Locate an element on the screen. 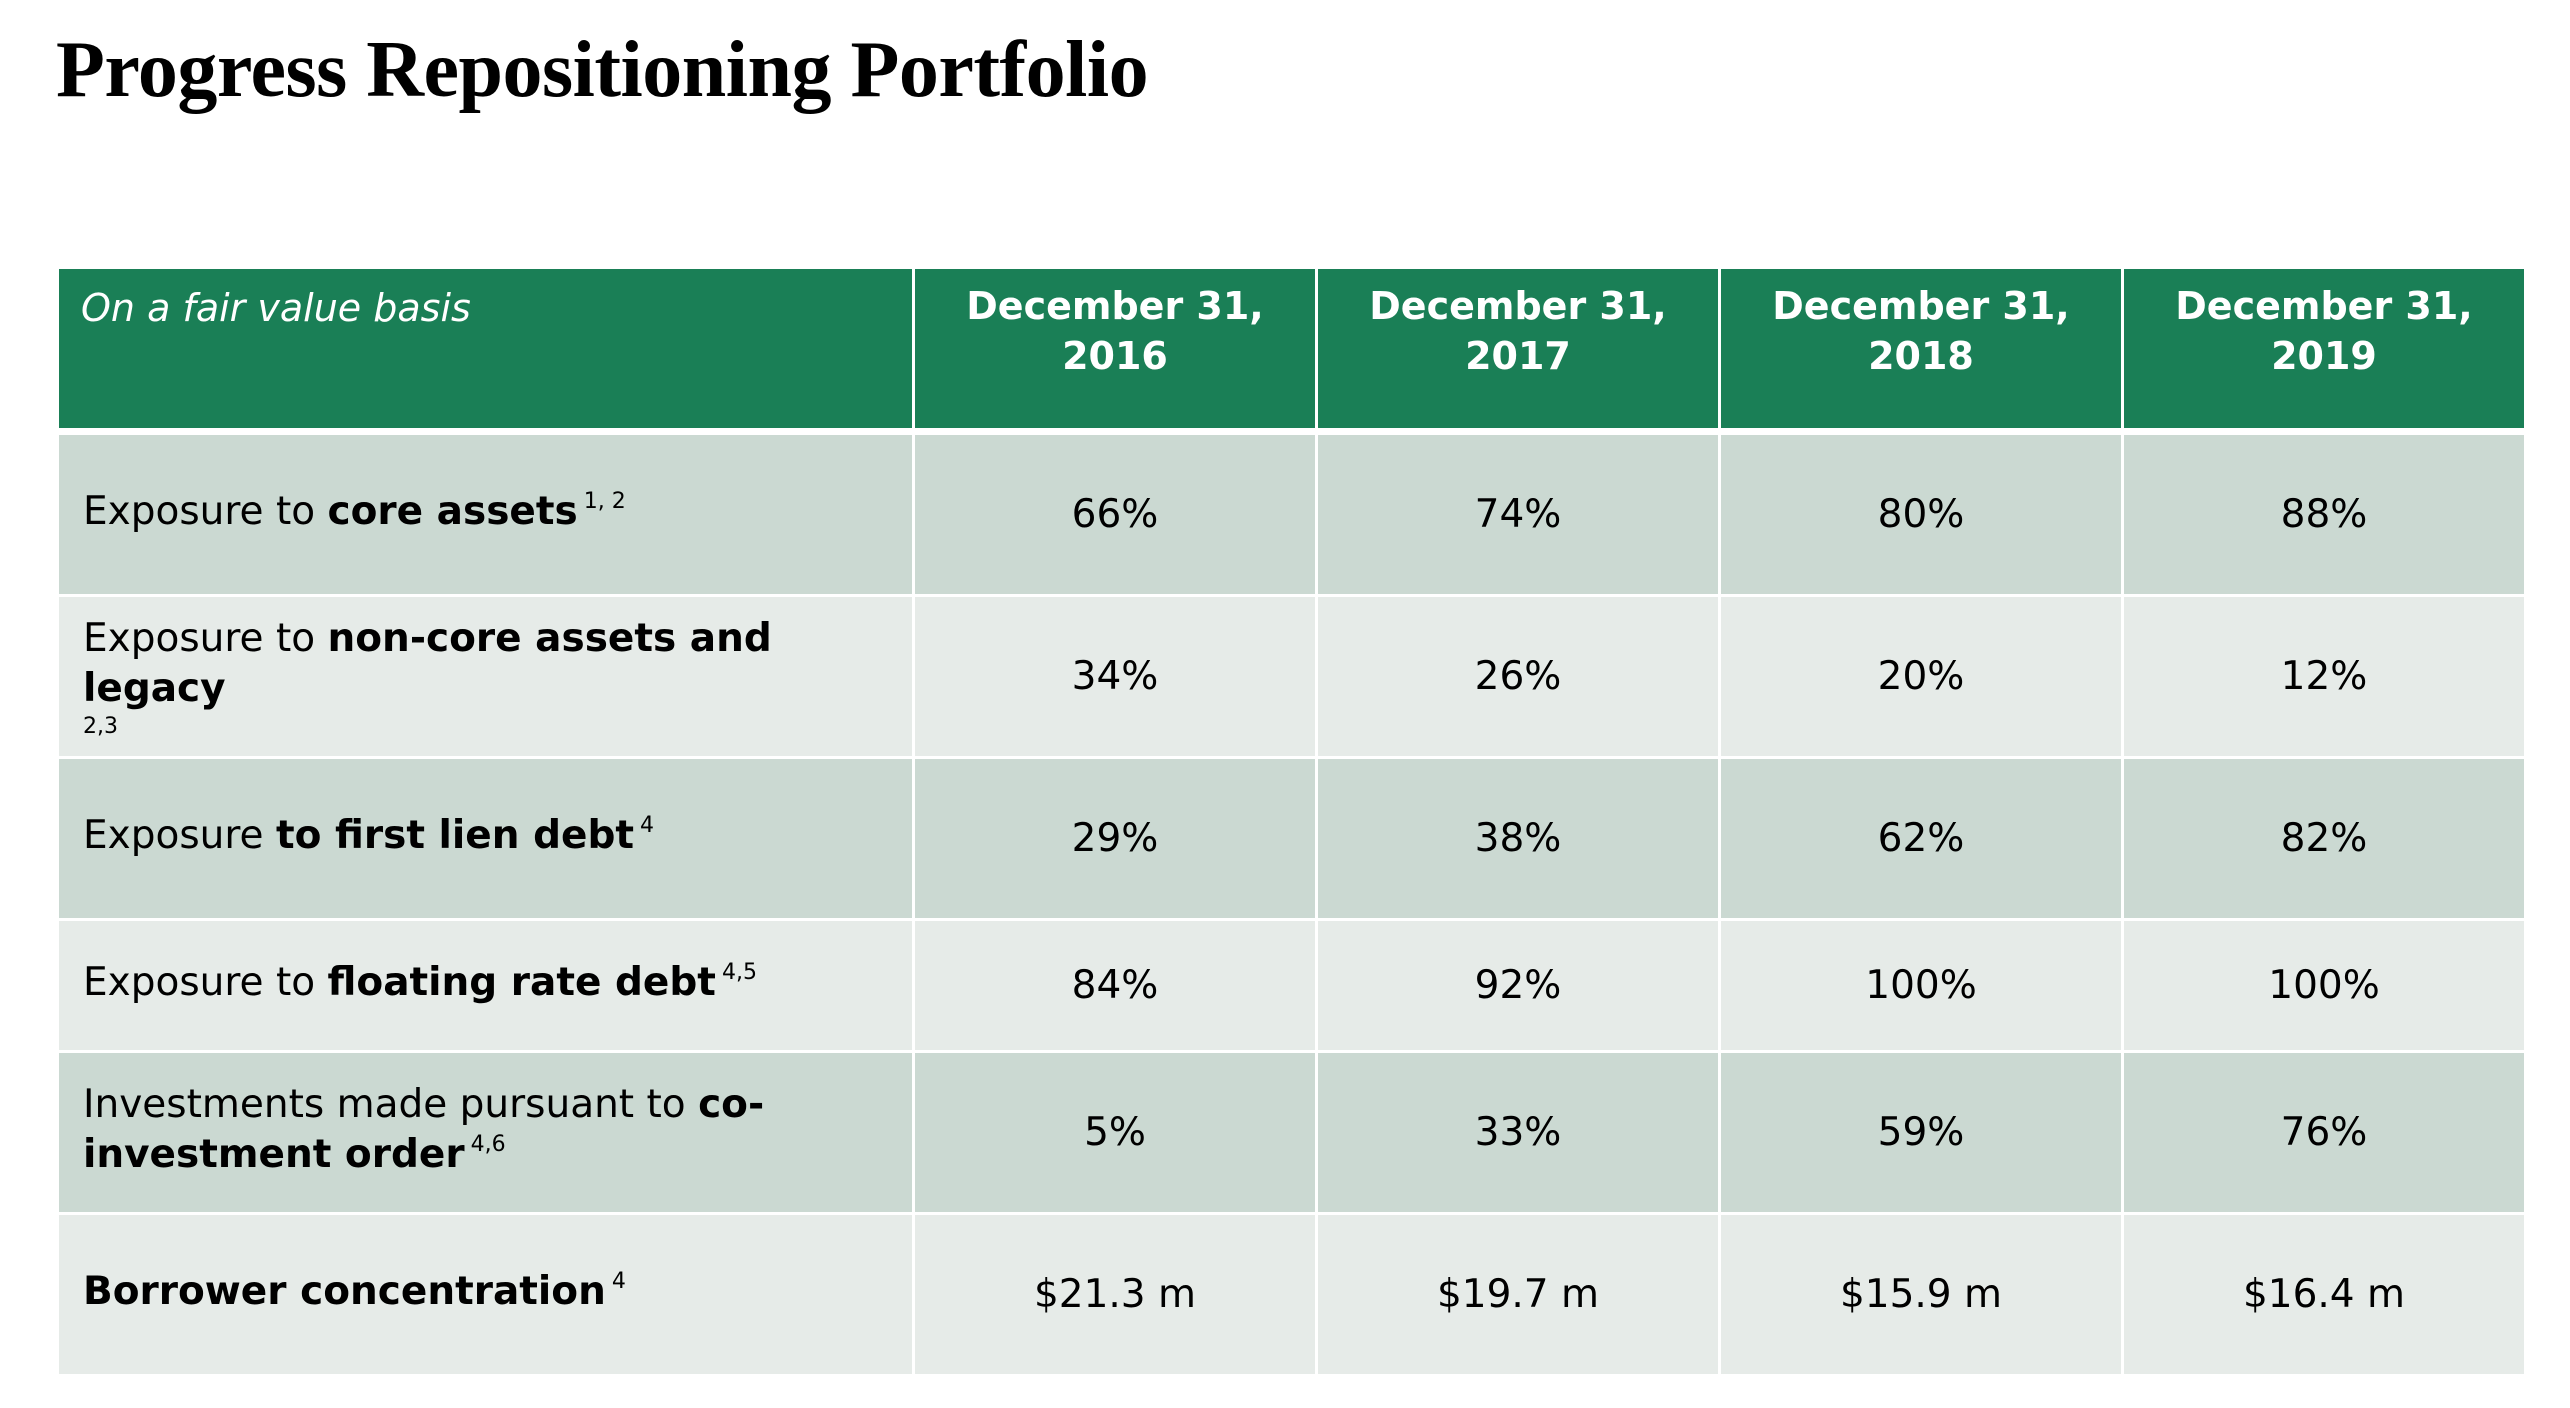  column-header-2017: December 31, 2017 is located at coordinates (1518, 348).